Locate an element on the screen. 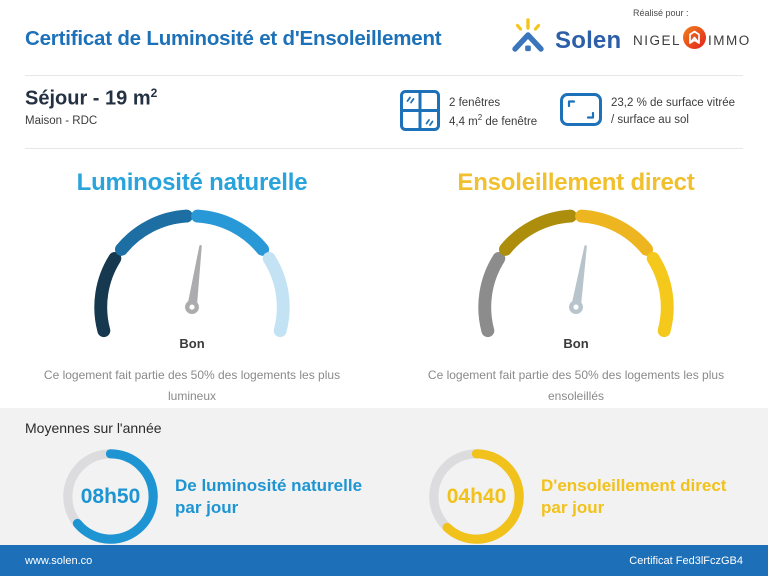  luminosite-avg-label: De luminosité naturelle par jour is located at coordinates (269, 496).